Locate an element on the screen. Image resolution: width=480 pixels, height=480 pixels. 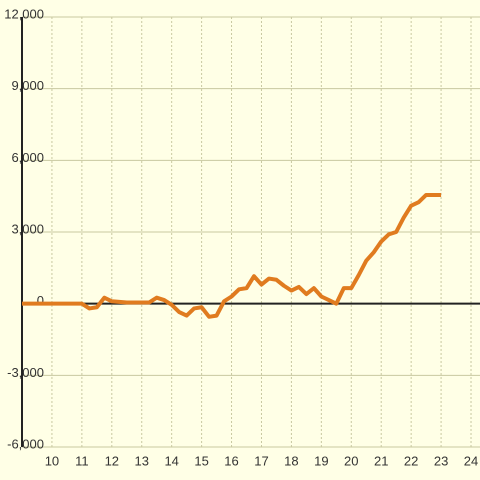
x-tick-label: 19 is located at coordinates (321, 460).